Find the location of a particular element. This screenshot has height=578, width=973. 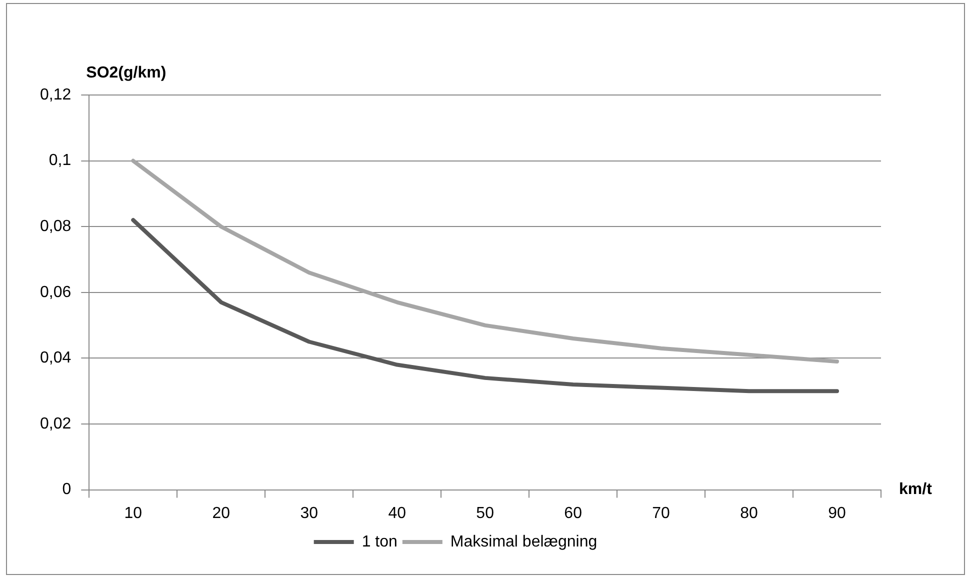

x-tick-label: 50 is located at coordinates (485, 513).